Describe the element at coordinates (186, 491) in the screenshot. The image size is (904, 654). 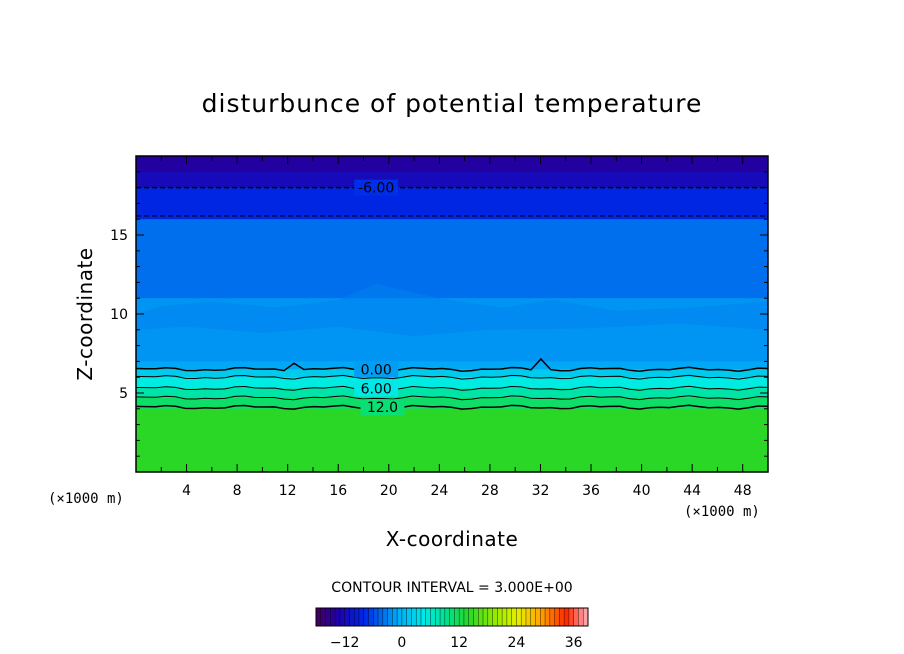
I see `x-tick-label: 4` at that location.